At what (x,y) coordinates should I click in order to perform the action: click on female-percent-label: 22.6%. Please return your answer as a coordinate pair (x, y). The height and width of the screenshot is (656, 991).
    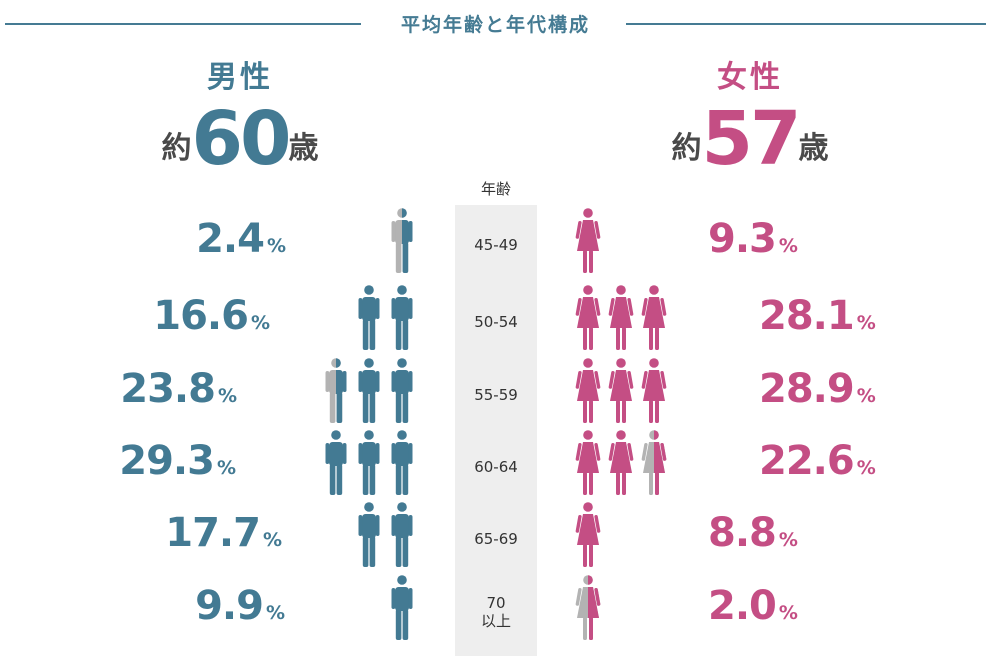
    Looking at the image, I should click on (817, 461).